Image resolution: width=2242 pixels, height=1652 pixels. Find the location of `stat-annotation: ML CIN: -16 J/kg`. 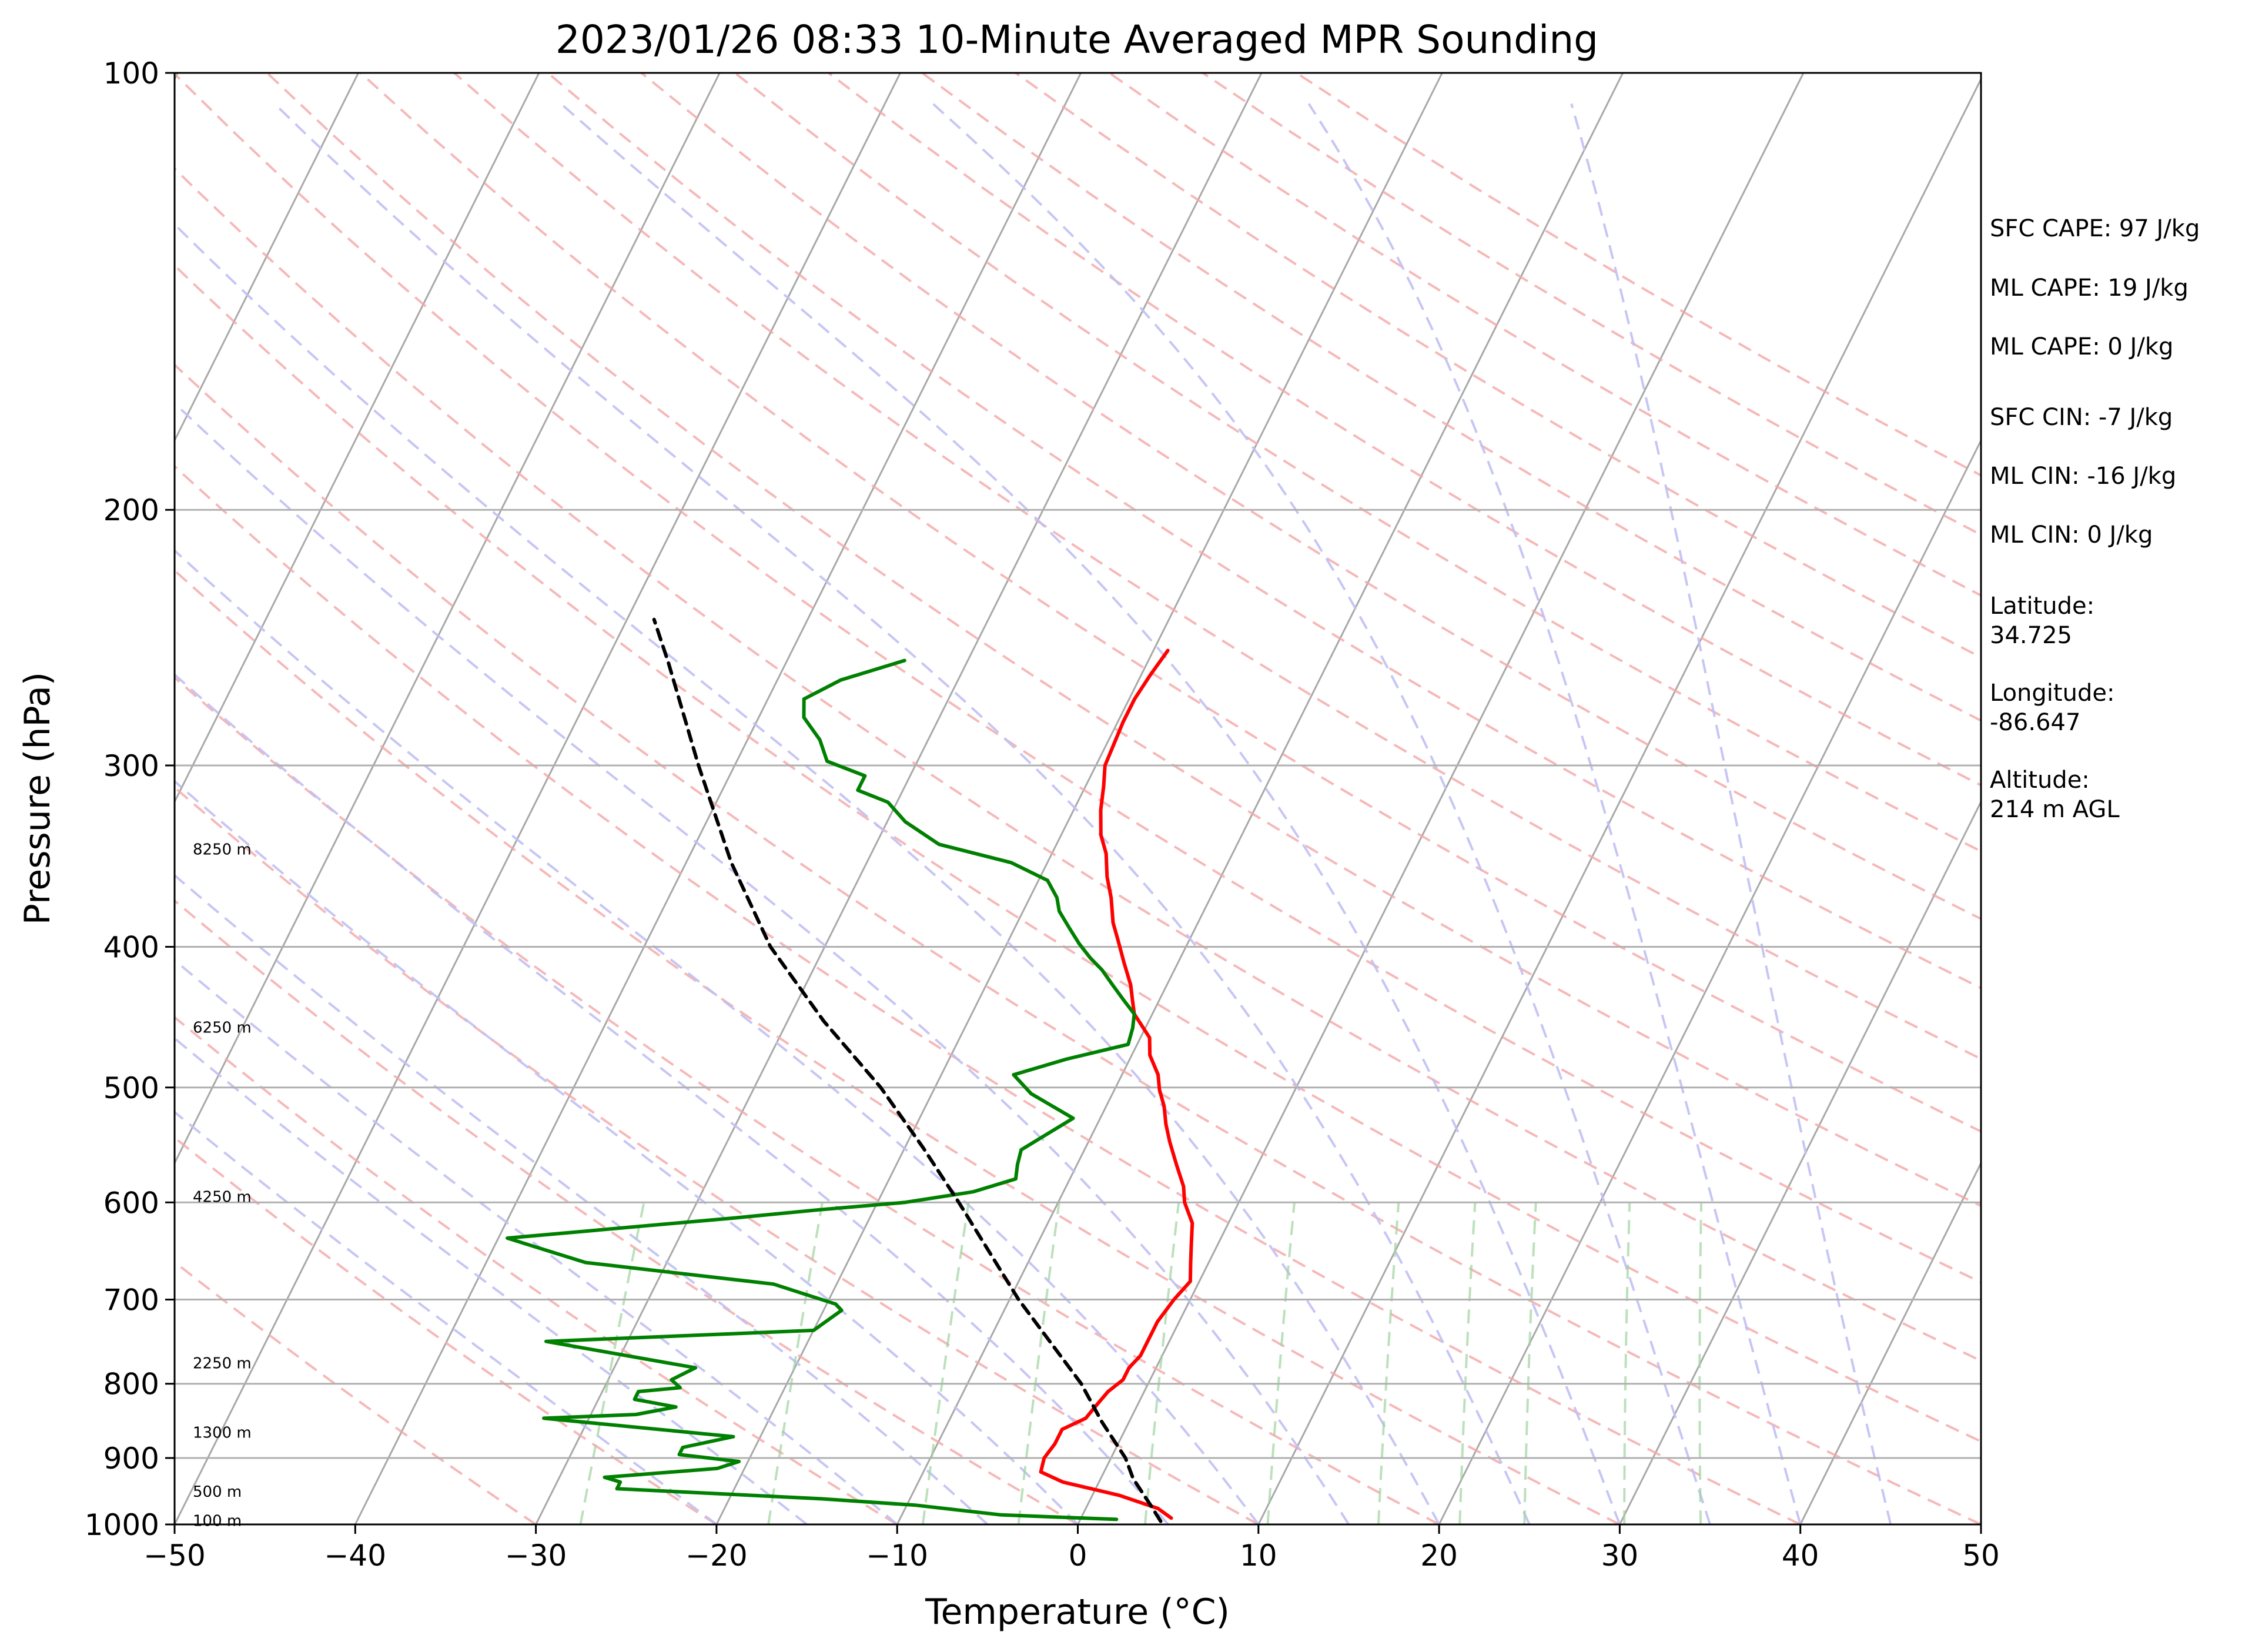

stat-annotation: ML CIN: -16 J/kg is located at coordinates (2083, 477).